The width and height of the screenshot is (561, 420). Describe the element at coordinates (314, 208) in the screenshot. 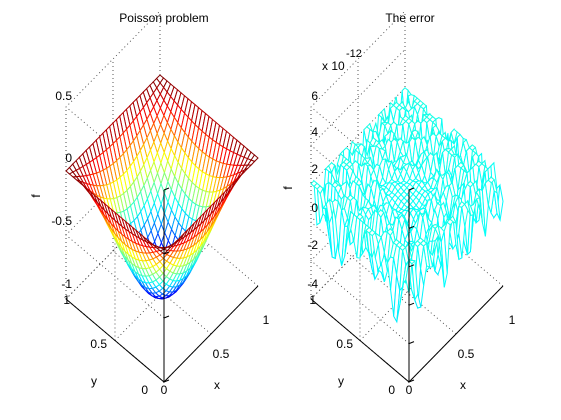

I see `error-z-tick-0: 0` at that location.